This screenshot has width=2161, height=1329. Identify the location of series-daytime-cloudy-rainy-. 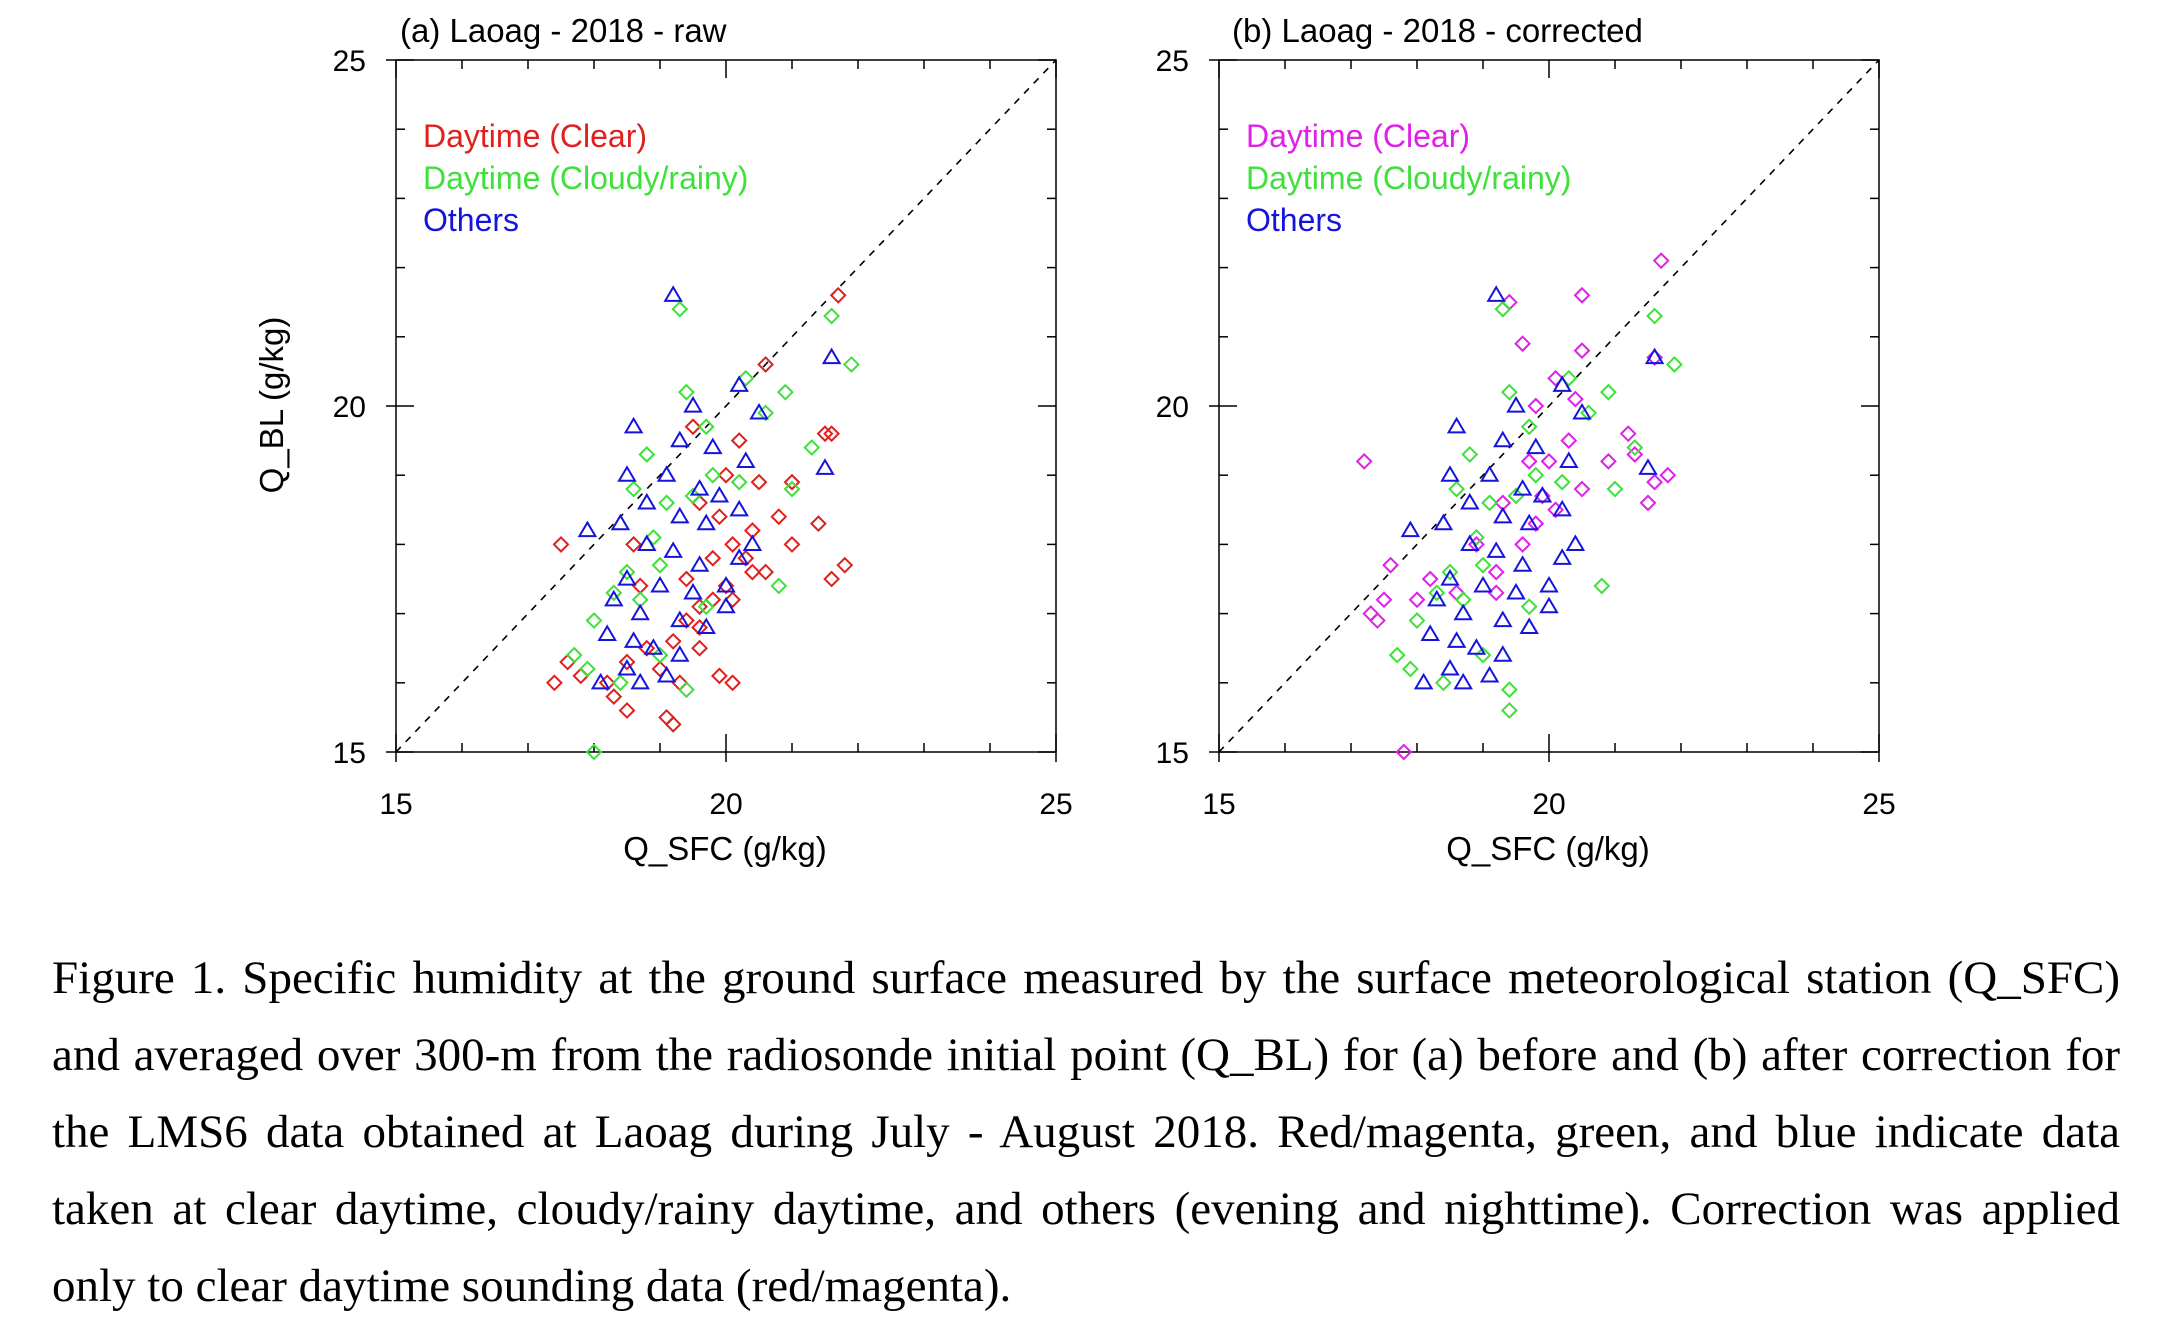
(712, 530).